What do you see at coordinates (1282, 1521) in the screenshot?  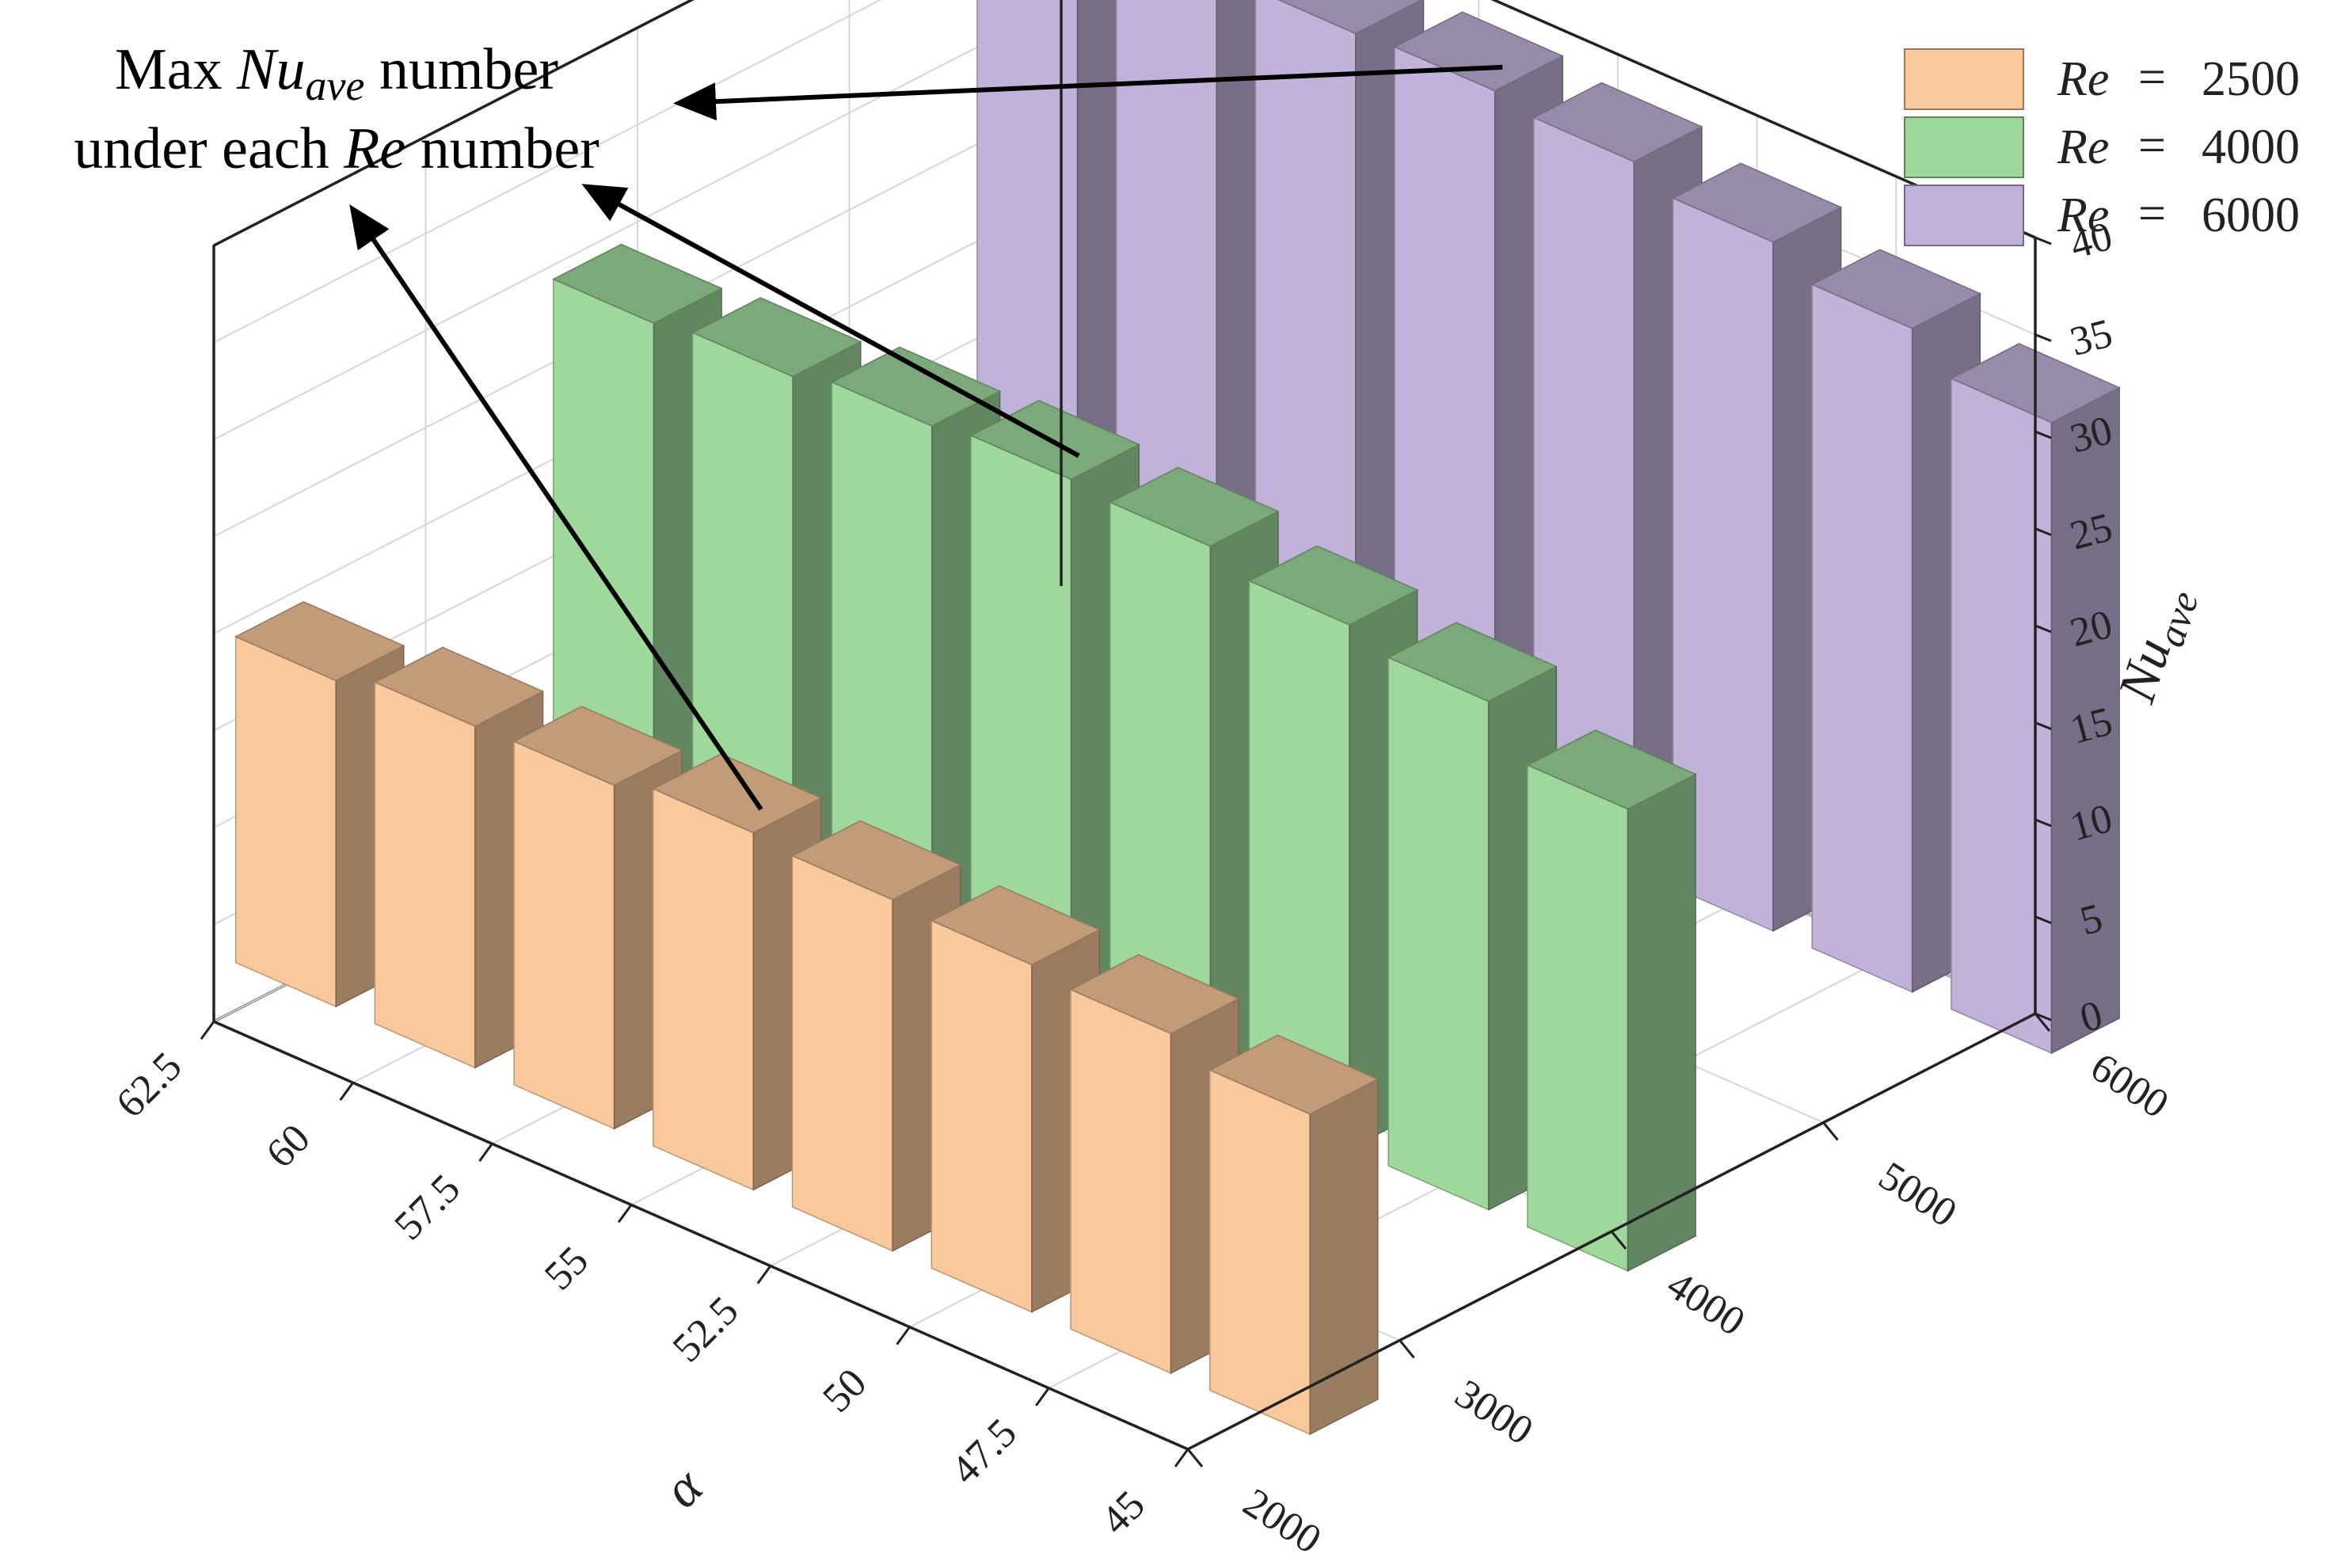 I see `y-tick-label: 2000` at bounding box center [1282, 1521].